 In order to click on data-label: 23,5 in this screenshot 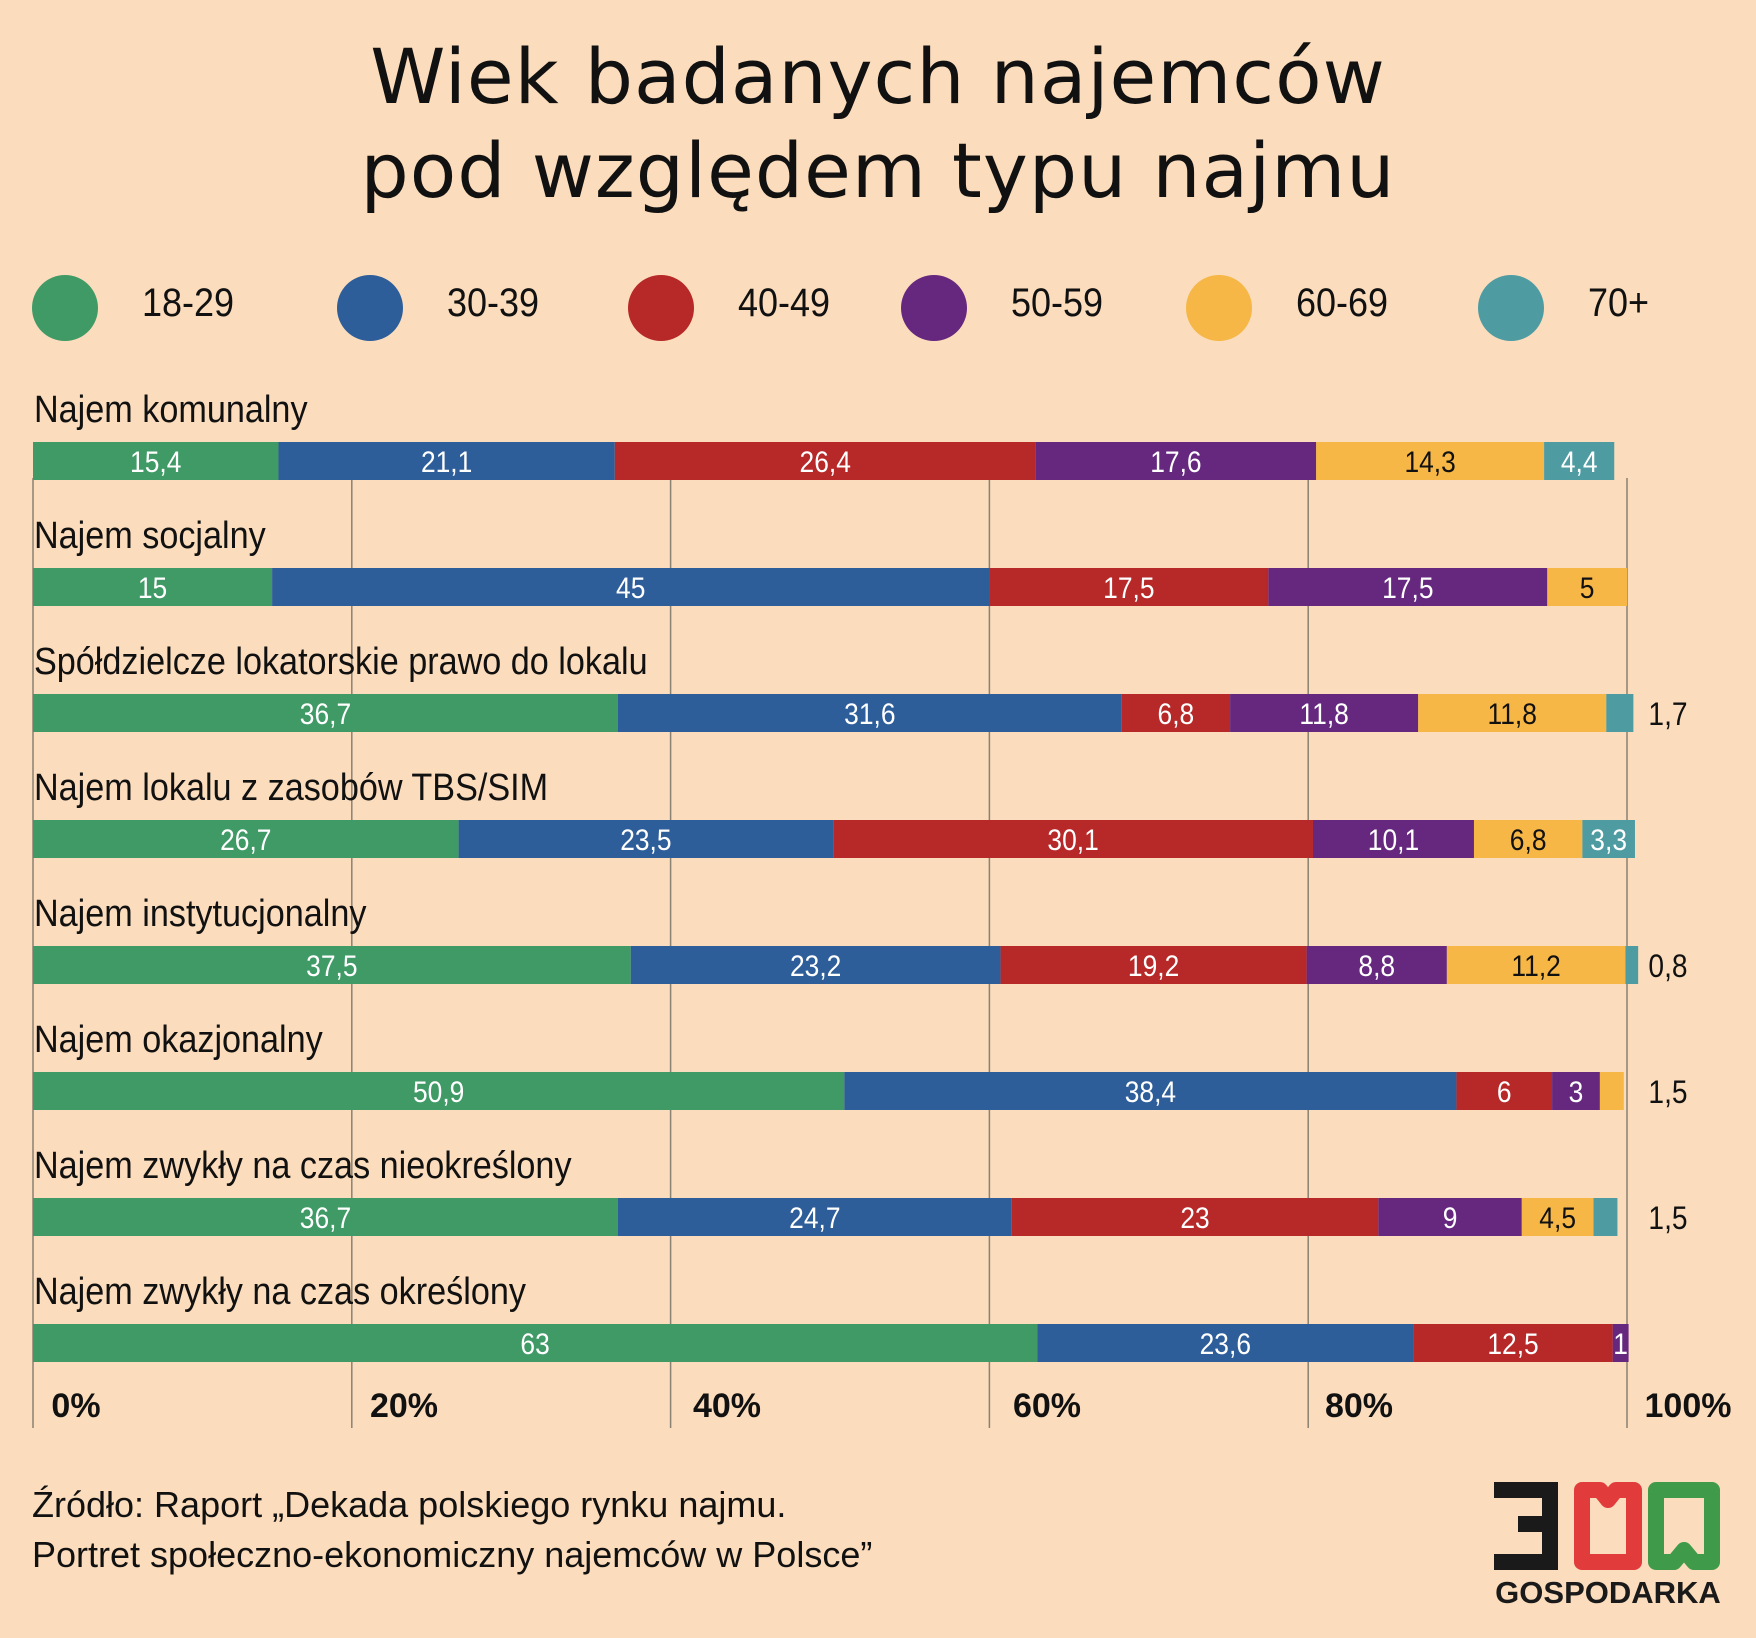, I will do `click(645, 839)`.